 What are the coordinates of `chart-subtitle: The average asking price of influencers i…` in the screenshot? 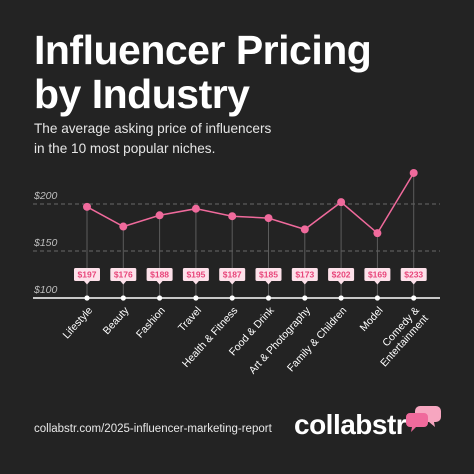 It's located at (184, 139).